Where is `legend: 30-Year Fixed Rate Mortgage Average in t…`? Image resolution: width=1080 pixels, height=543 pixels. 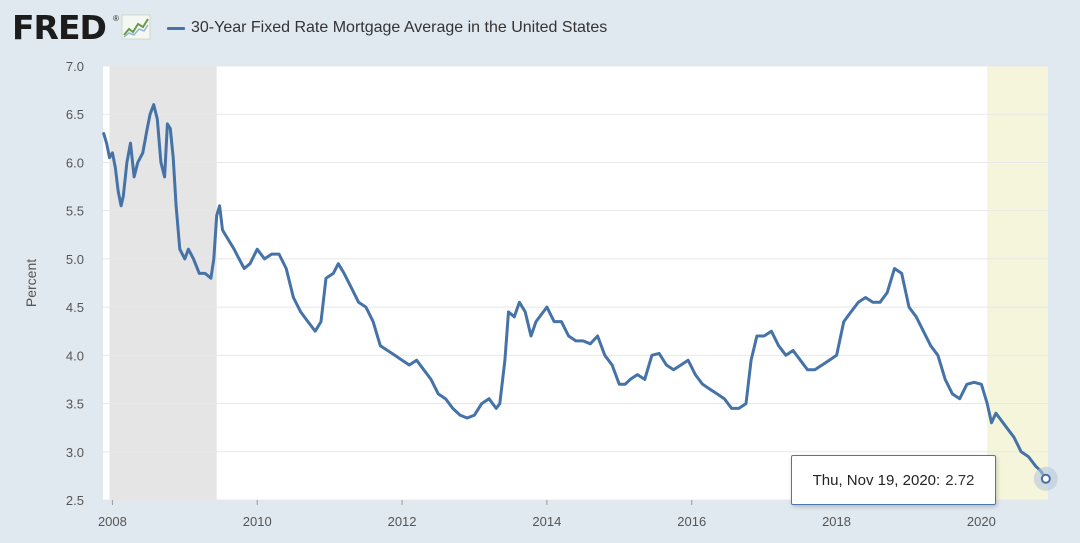
legend: 30-Year Fixed Rate Mortgage Average in t… is located at coordinates (387, 28).